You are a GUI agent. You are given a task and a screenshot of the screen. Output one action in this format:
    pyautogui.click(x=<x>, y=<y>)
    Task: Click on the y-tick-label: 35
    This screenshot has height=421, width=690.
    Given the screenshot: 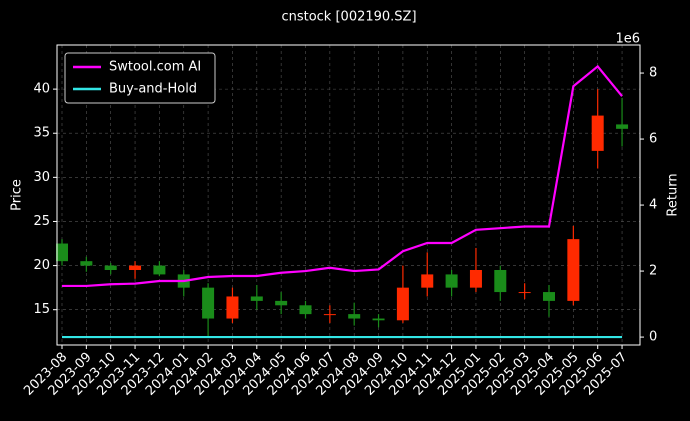 What is the action you would take?
    pyautogui.click(x=41, y=133)
    